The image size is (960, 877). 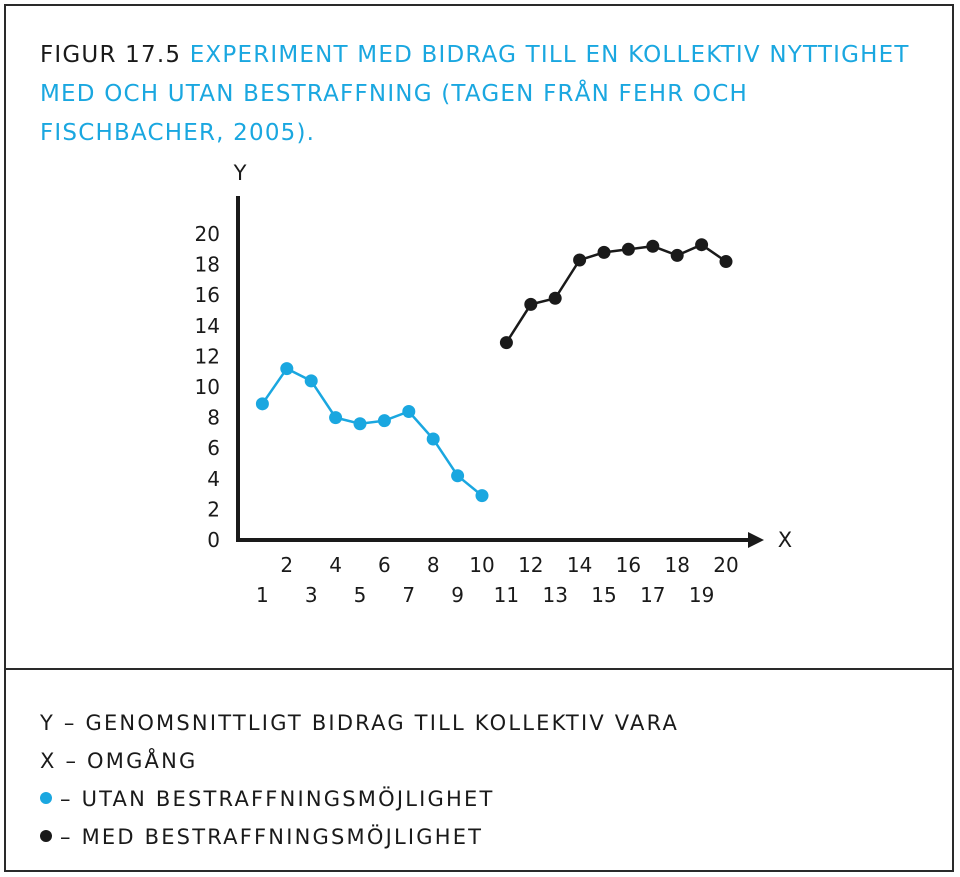 I want to click on x-tick-label: 14, so click(x=579, y=565).